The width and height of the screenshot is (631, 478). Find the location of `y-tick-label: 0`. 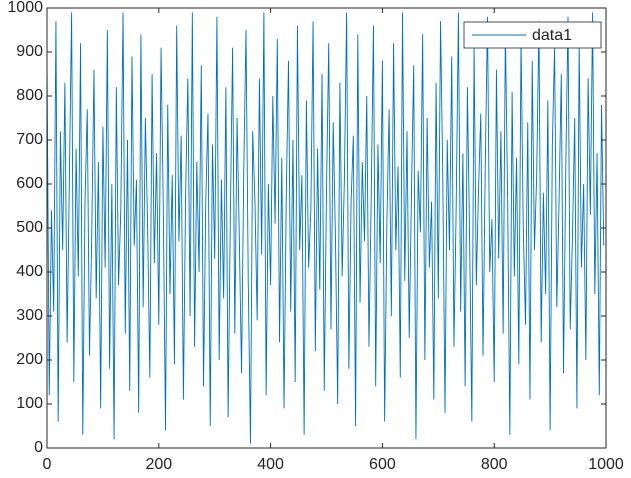

y-tick-label: 0 is located at coordinates (38, 447).